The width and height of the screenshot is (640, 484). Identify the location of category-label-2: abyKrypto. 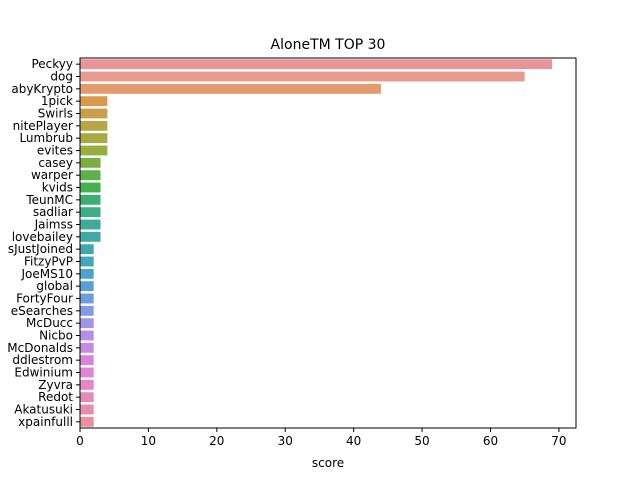
(42, 89).